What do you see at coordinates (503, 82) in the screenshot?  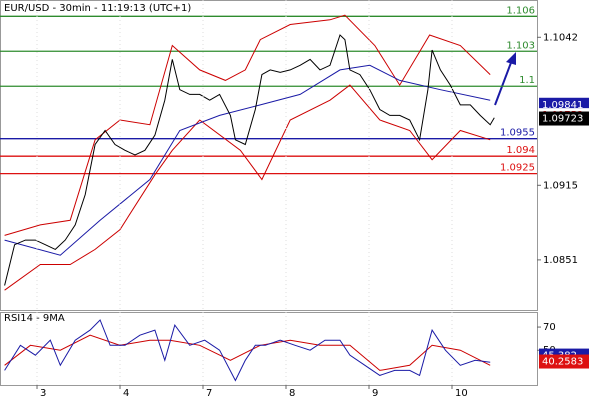 I see `forecast-arrow` at bounding box center [503, 82].